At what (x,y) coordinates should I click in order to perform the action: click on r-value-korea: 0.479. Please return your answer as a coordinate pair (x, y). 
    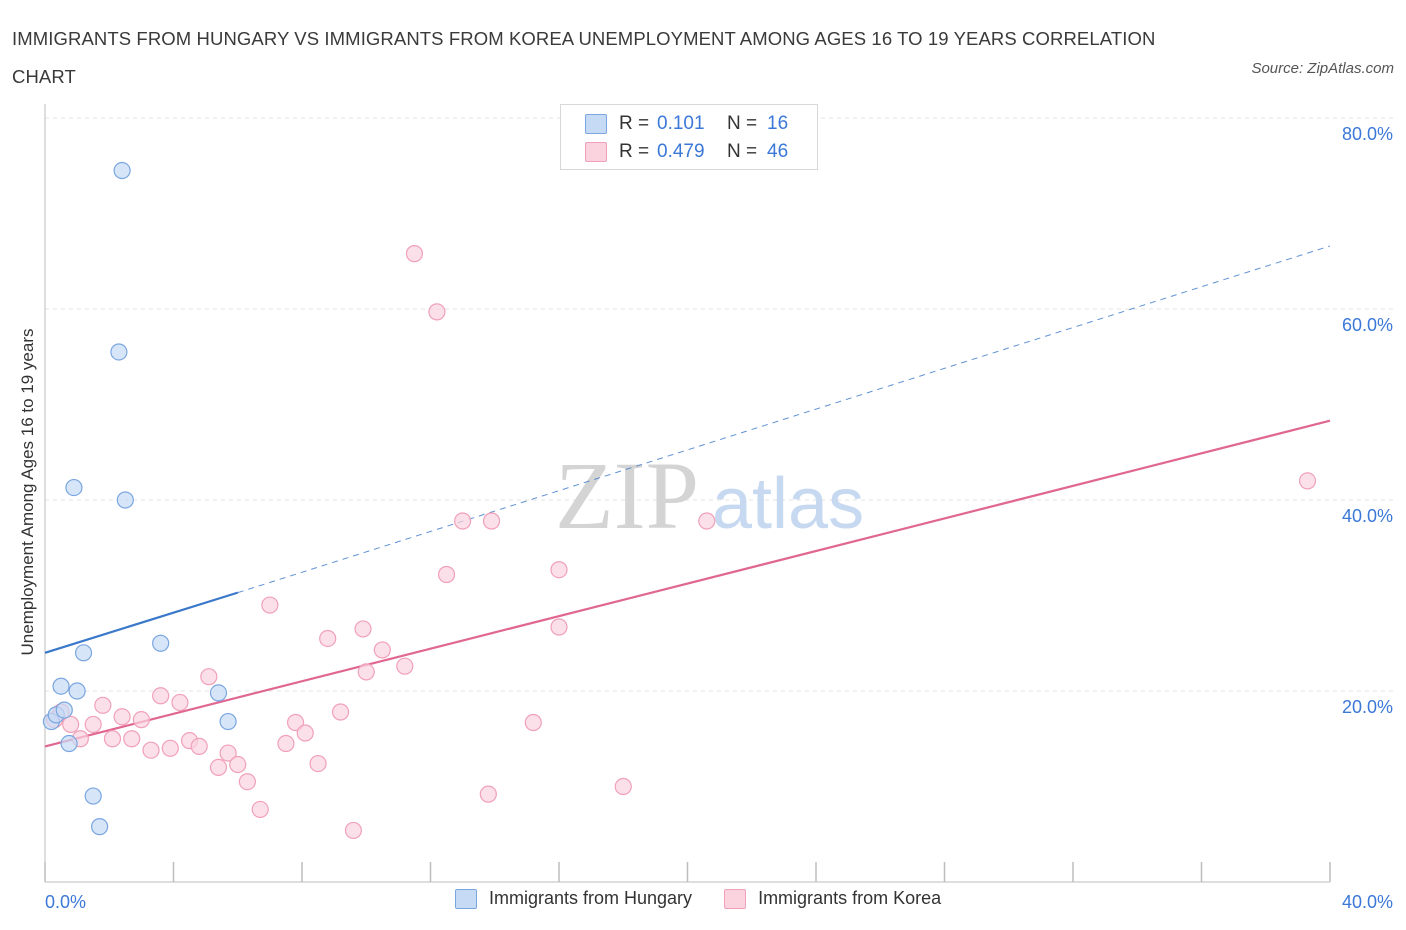
    Looking at the image, I should click on (681, 151).